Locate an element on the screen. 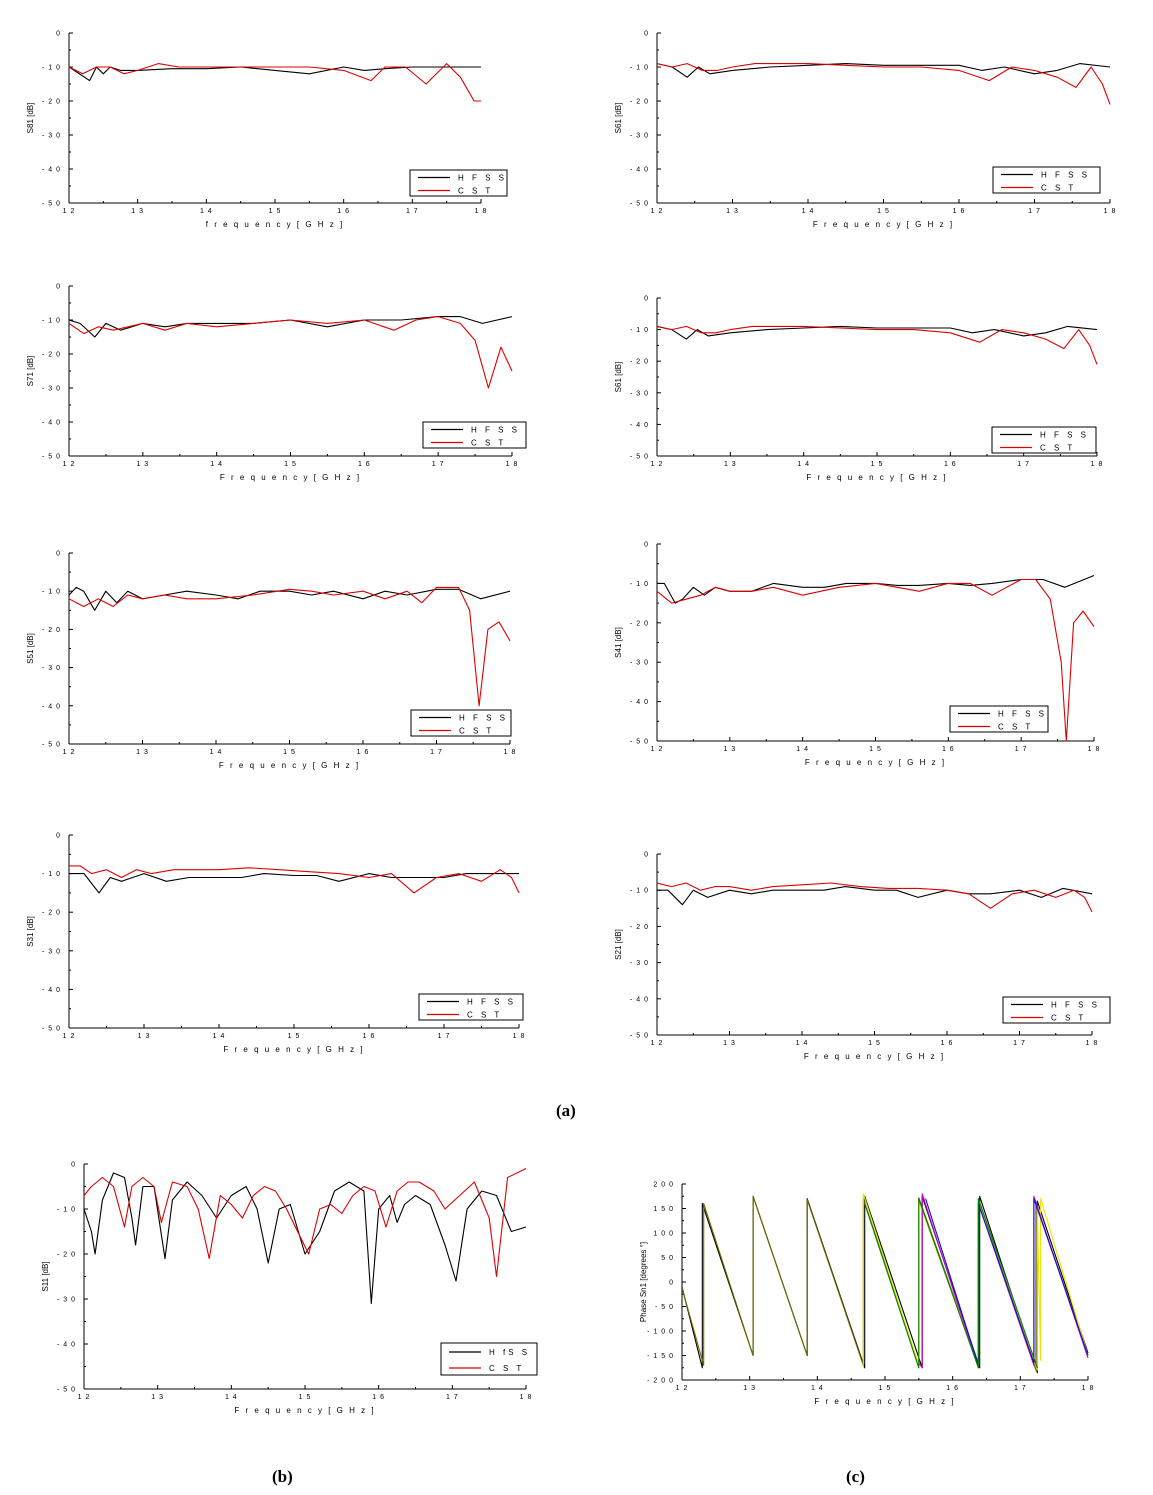  caption-b: (b) is located at coordinates (282, 1476).